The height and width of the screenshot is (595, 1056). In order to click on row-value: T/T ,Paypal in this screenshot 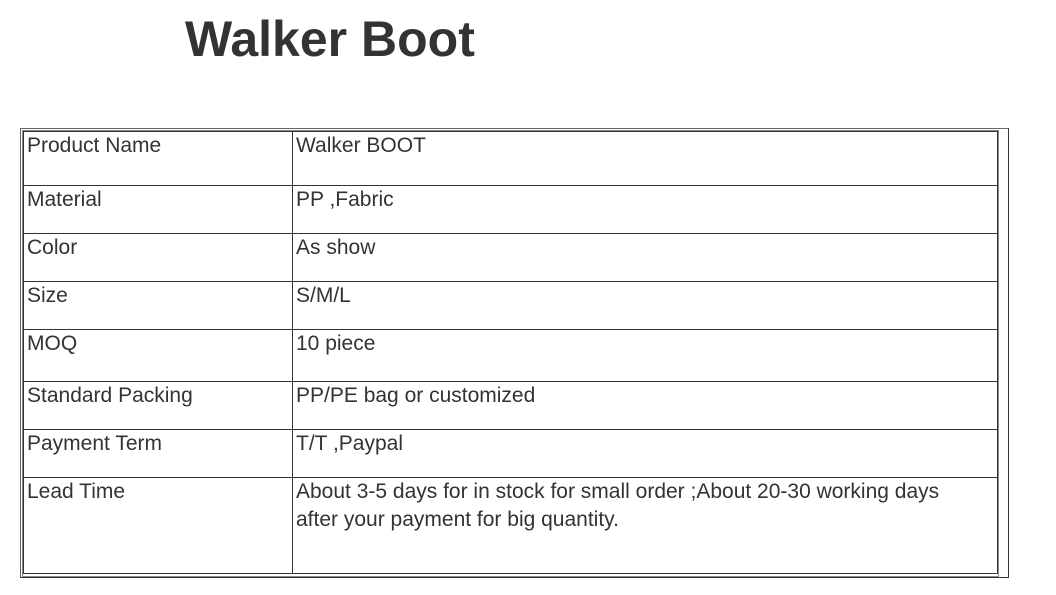, I will do `click(645, 453)`.